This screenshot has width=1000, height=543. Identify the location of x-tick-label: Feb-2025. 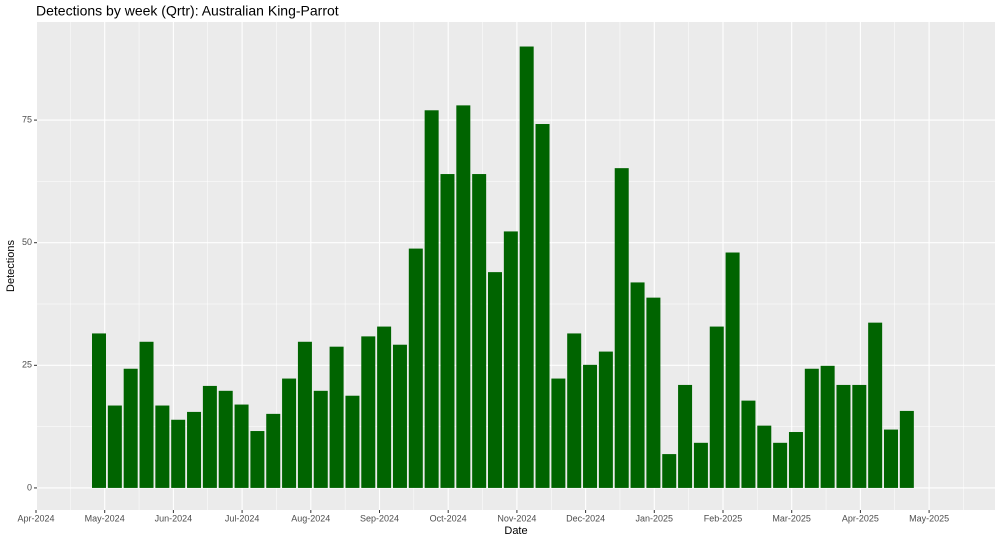
(723, 518).